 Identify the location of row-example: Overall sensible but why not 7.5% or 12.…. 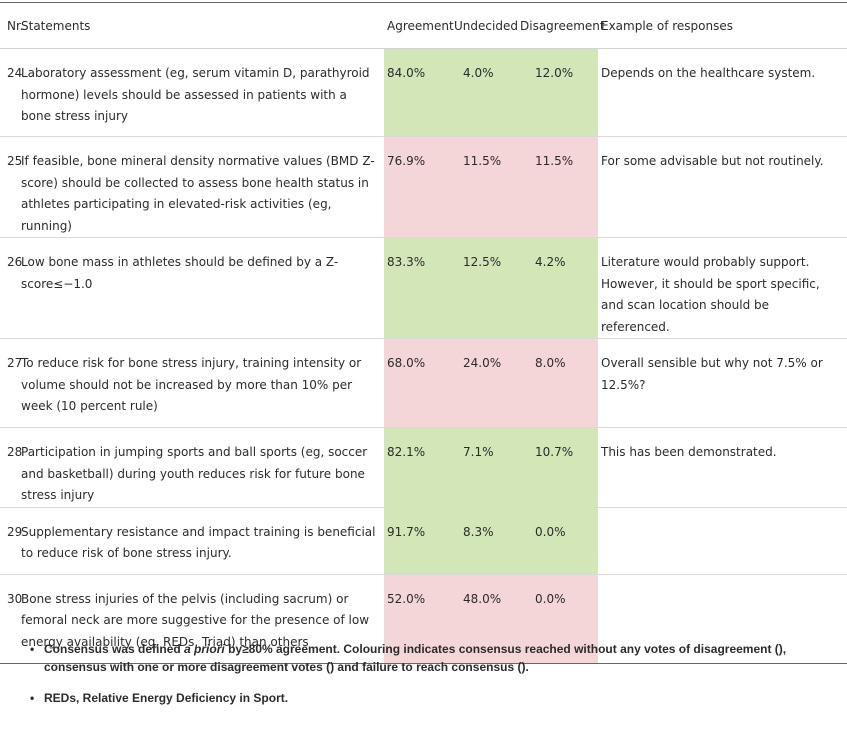
(712, 374).